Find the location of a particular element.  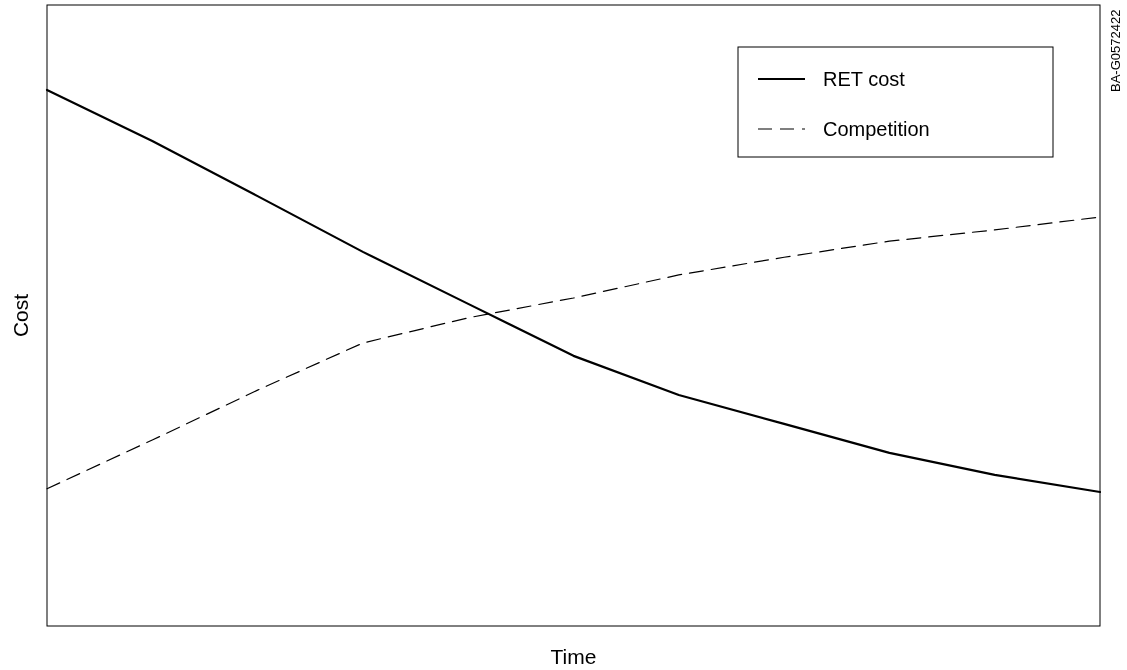

legend-label: RET cost is located at coordinates (864, 79).